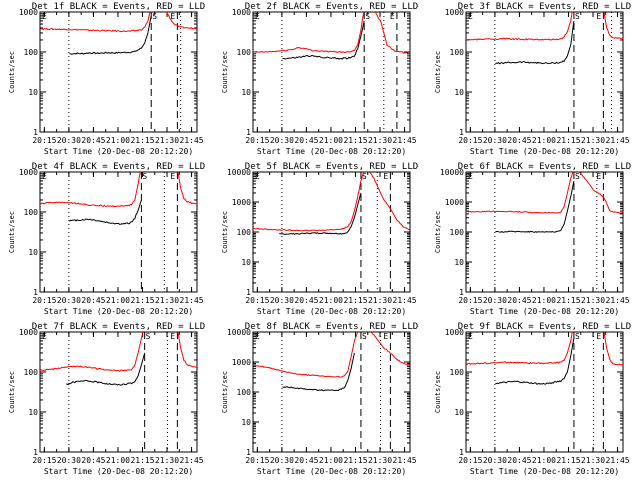 The width and height of the screenshot is (640, 480). I want to click on y-tick-label: 10000, so click(452, 172).